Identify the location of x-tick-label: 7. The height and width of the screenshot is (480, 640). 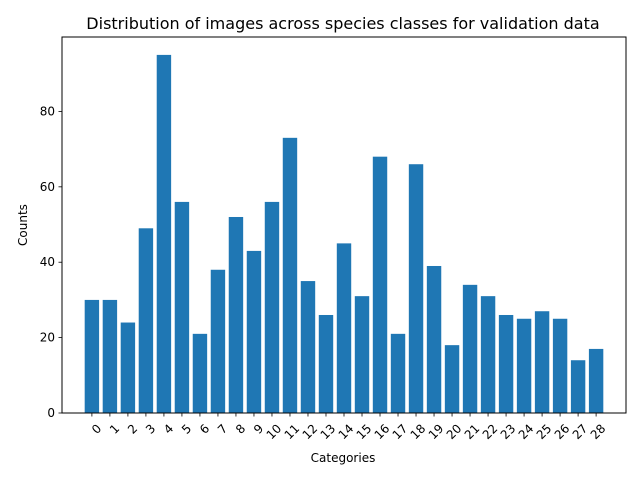
(222, 428).